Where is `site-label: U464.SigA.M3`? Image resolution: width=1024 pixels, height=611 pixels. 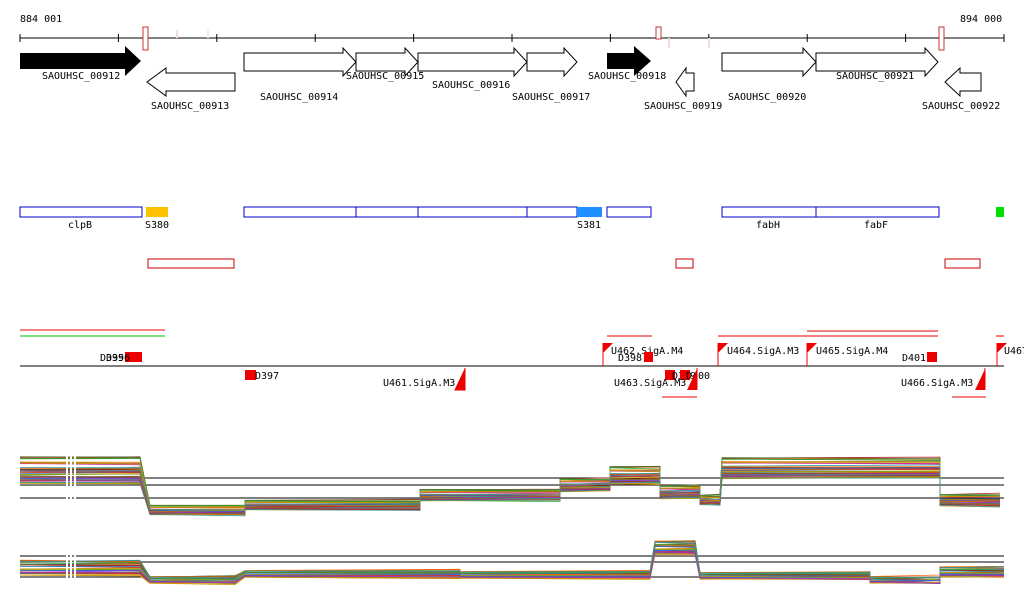 site-label: U464.SigA.M3 is located at coordinates (763, 351).